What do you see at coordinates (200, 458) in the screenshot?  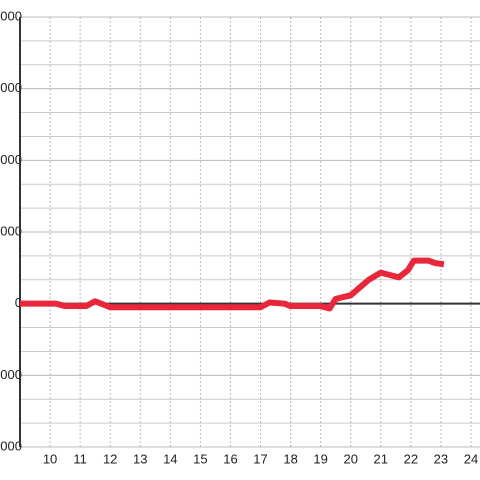 I see `x-tick-label: 15` at bounding box center [200, 458].